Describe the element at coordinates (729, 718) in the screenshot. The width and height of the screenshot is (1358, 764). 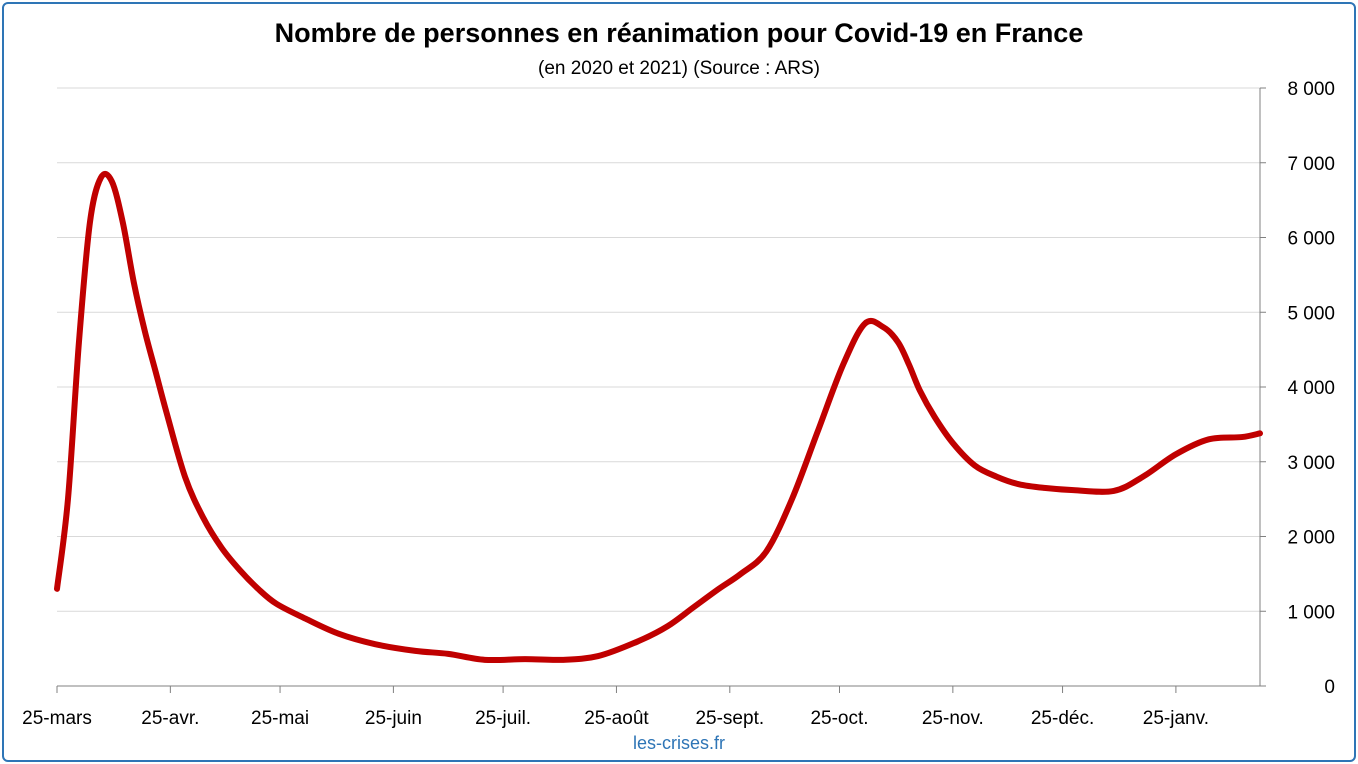
I see `x-tick-label: 25-sept.` at that location.